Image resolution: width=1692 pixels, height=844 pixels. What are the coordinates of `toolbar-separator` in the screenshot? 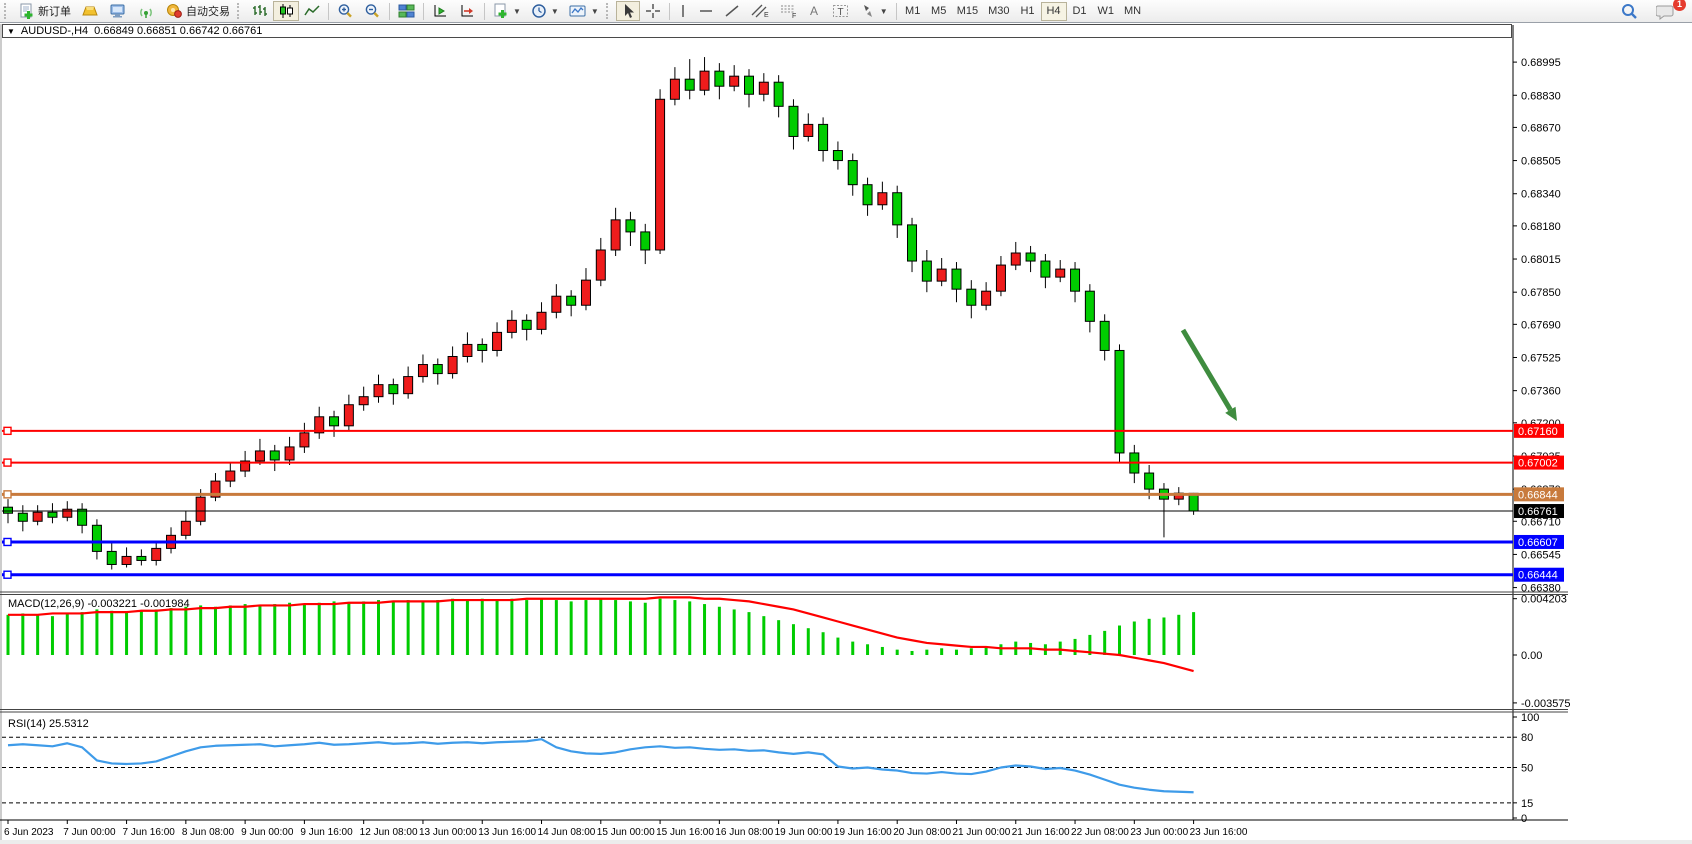 It's located at (484, 11).